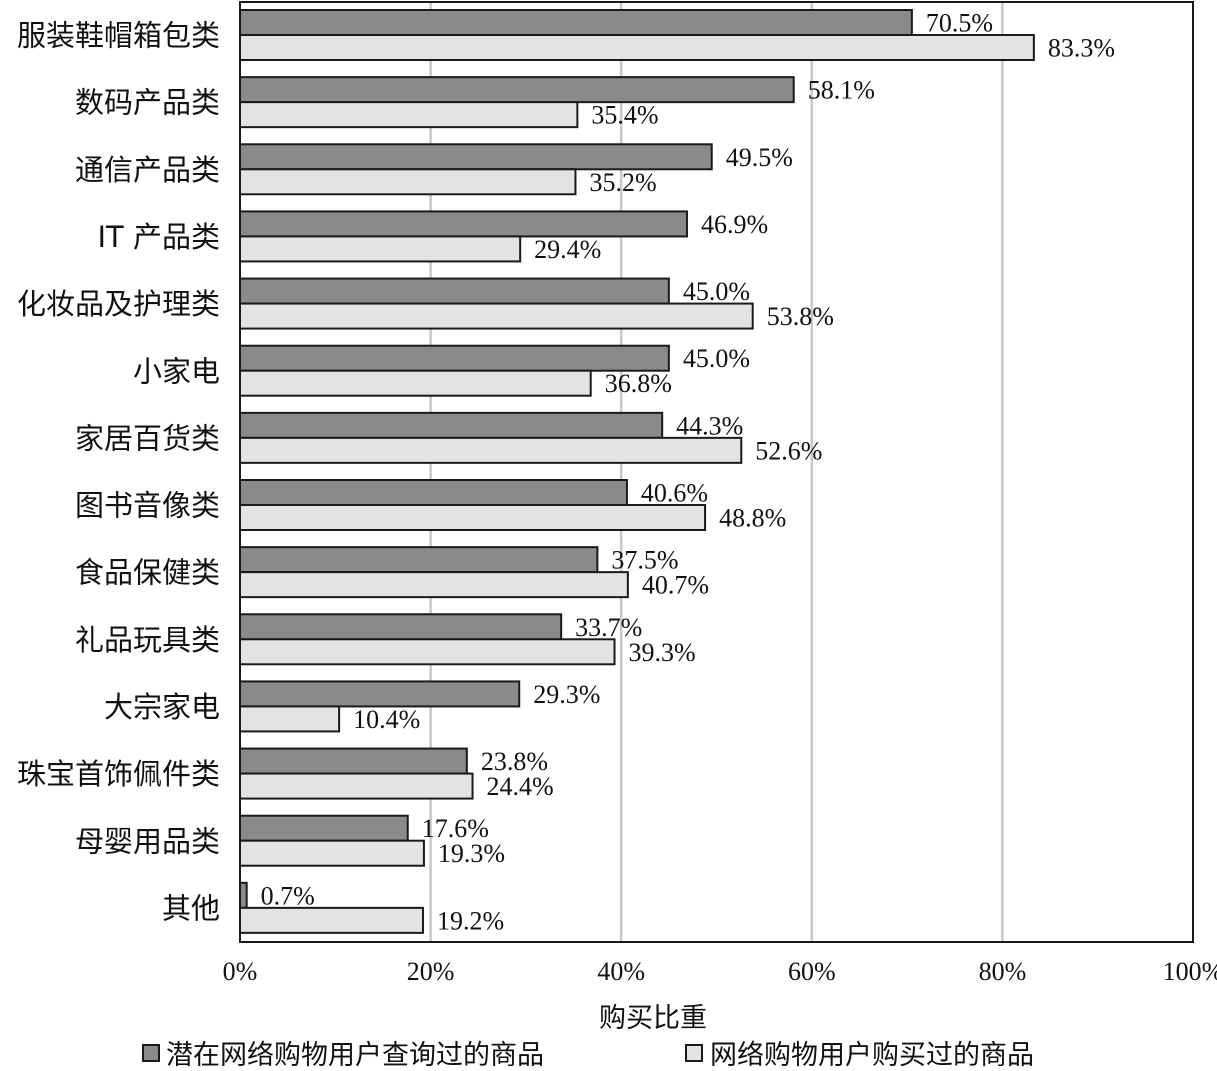 This screenshot has width=1217, height=1071. What do you see at coordinates (675, 585) in the screenshot?
I see `value-label-buyer: 40.7%` at bounding box center [675, 585].